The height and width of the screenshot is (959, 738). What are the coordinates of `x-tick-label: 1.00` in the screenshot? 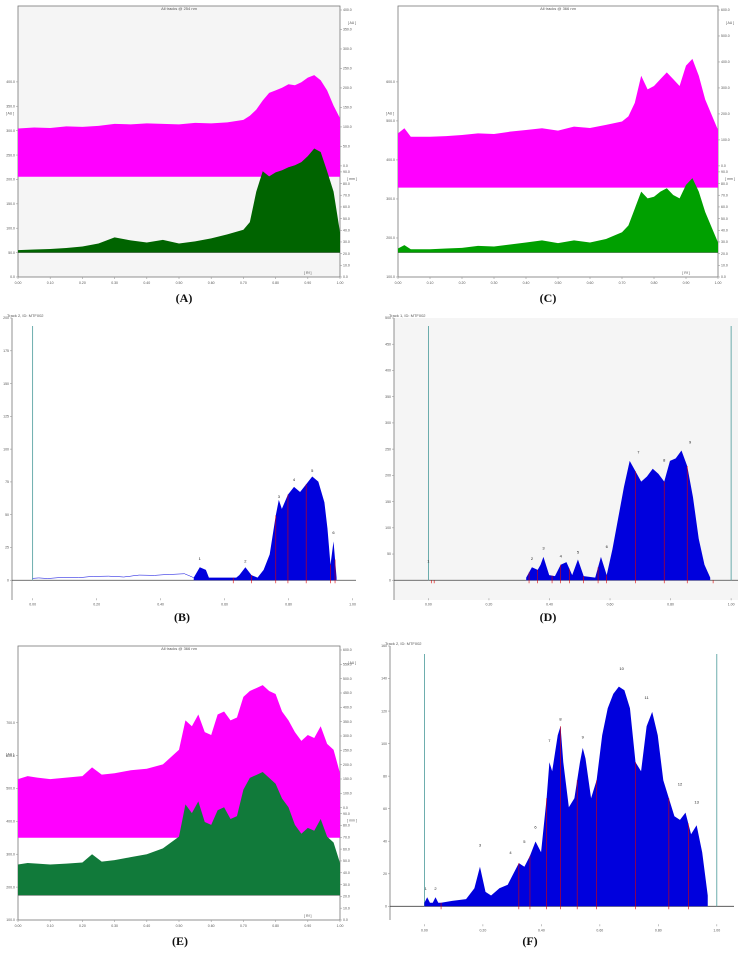 It's located at (731, 604).